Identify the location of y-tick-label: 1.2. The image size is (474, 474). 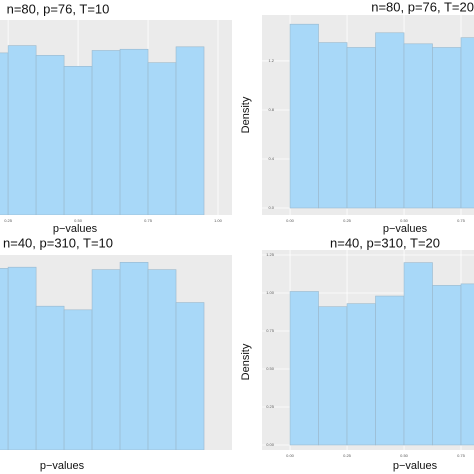
(271, 60).